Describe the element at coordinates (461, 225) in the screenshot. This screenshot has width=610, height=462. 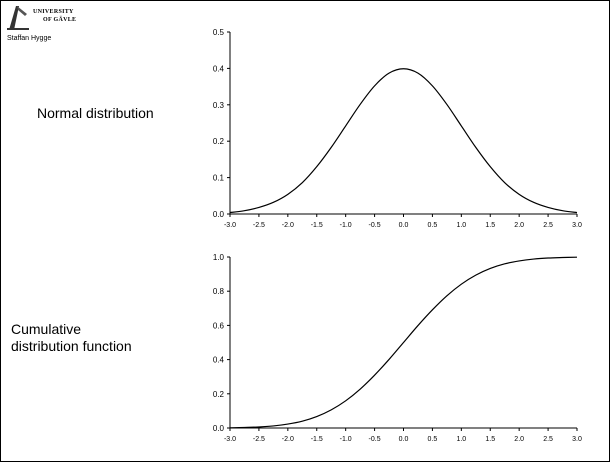
I see `normal-pdf-x-tick-label: 1.0` at that location.